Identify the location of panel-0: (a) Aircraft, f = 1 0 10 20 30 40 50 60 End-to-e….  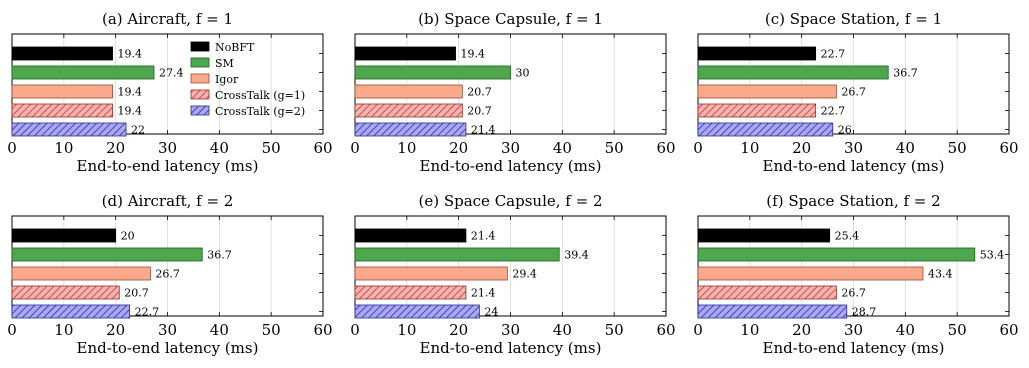
(169, 92).